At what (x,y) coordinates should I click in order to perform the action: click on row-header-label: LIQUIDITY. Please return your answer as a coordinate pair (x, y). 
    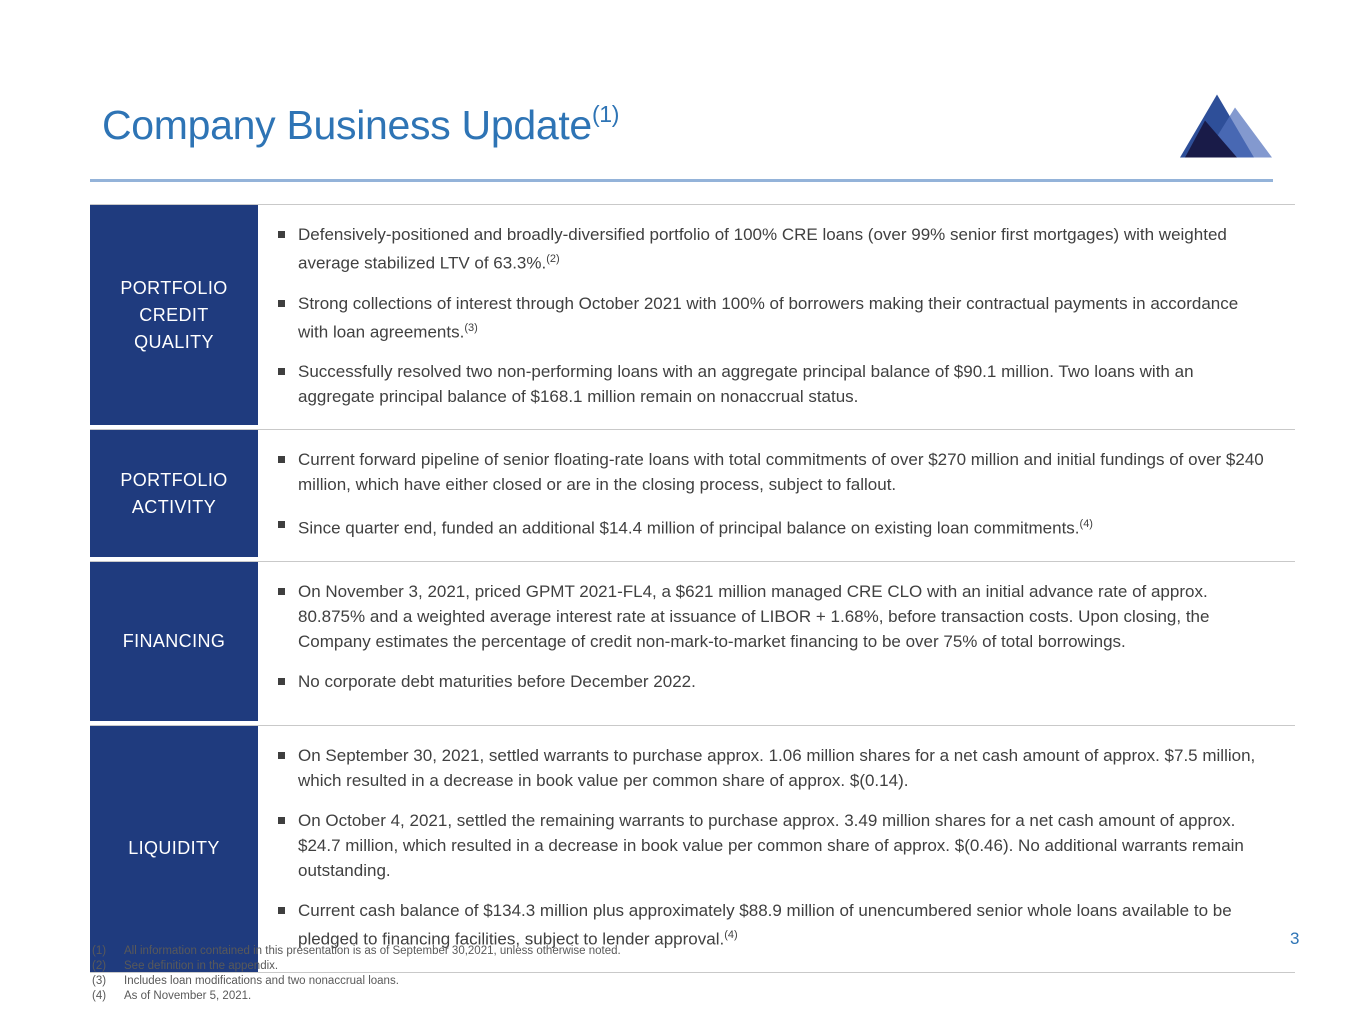
    Looking at the image, I should click on (174, 848).